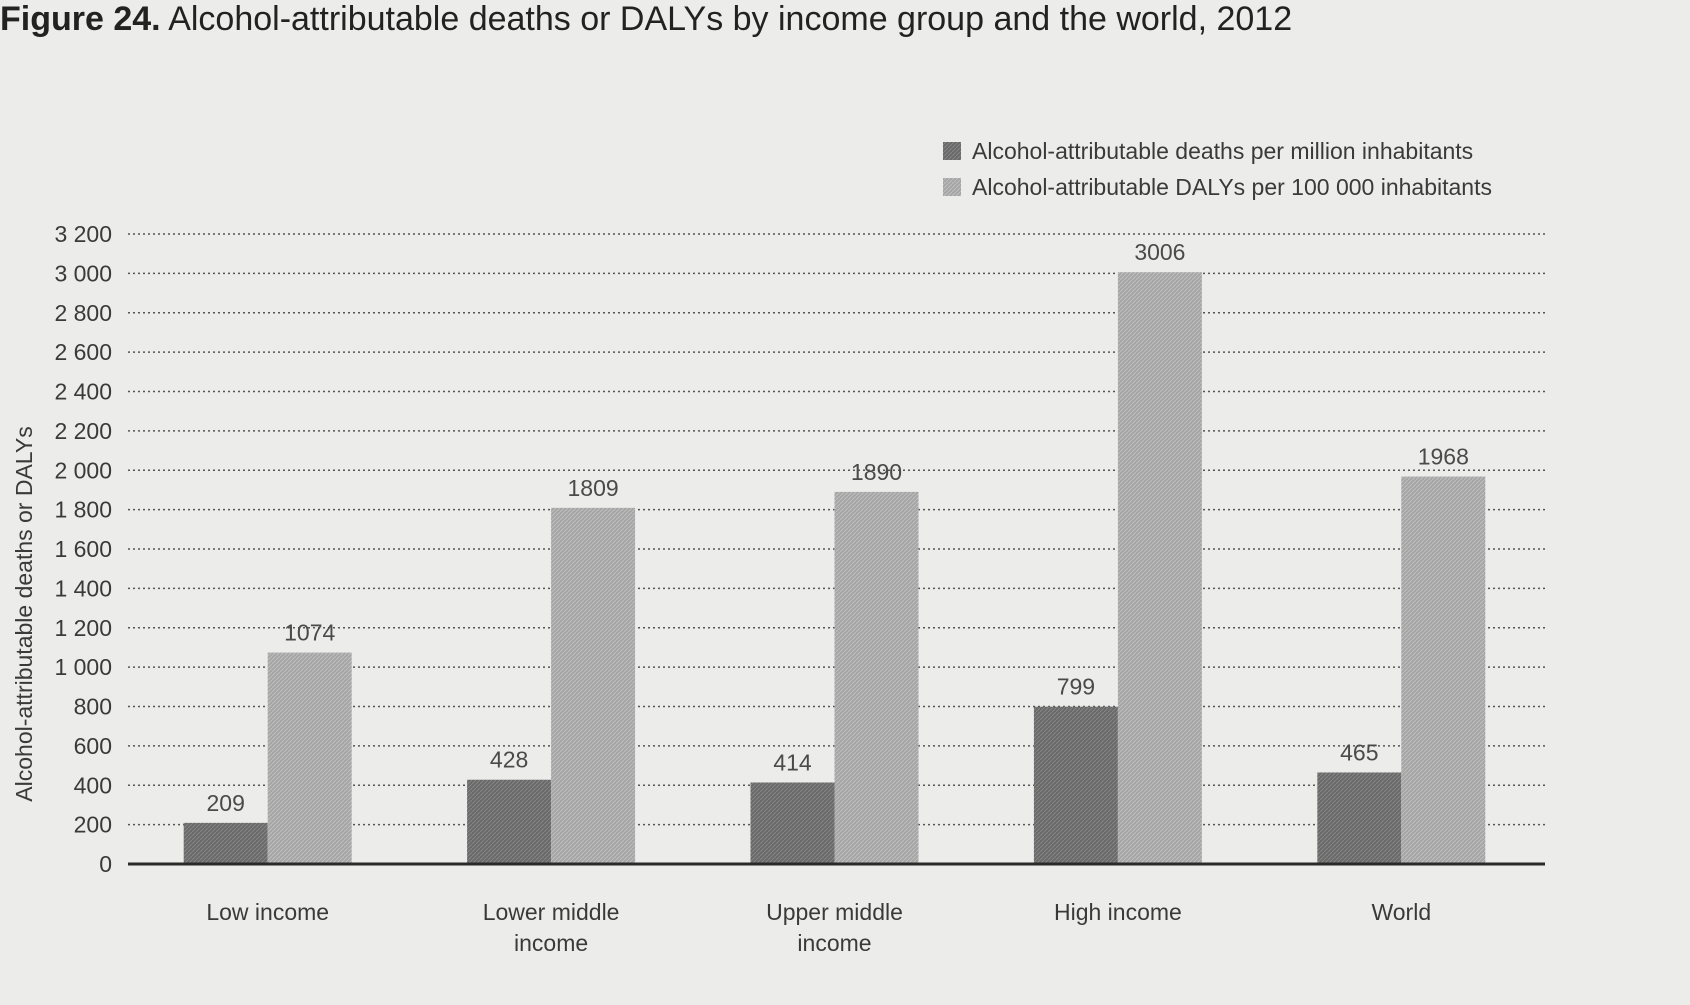  Describe the element at coordinates (1443, 457) in the screenshot. I see `data-label: 1968` at that location.